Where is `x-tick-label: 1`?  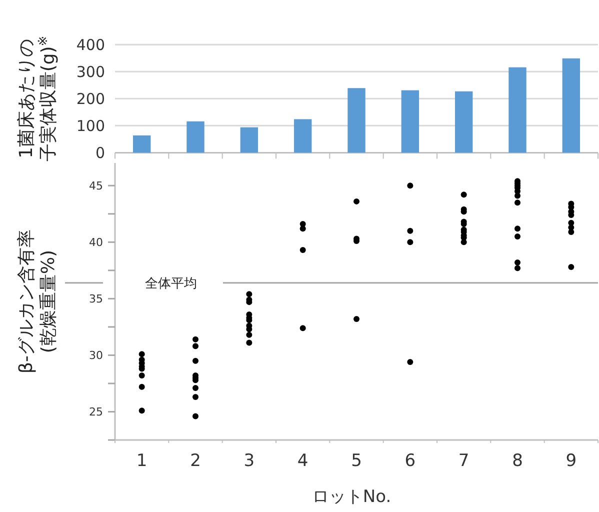
x-tick-label: 1 is located at coordinates (142, 461).